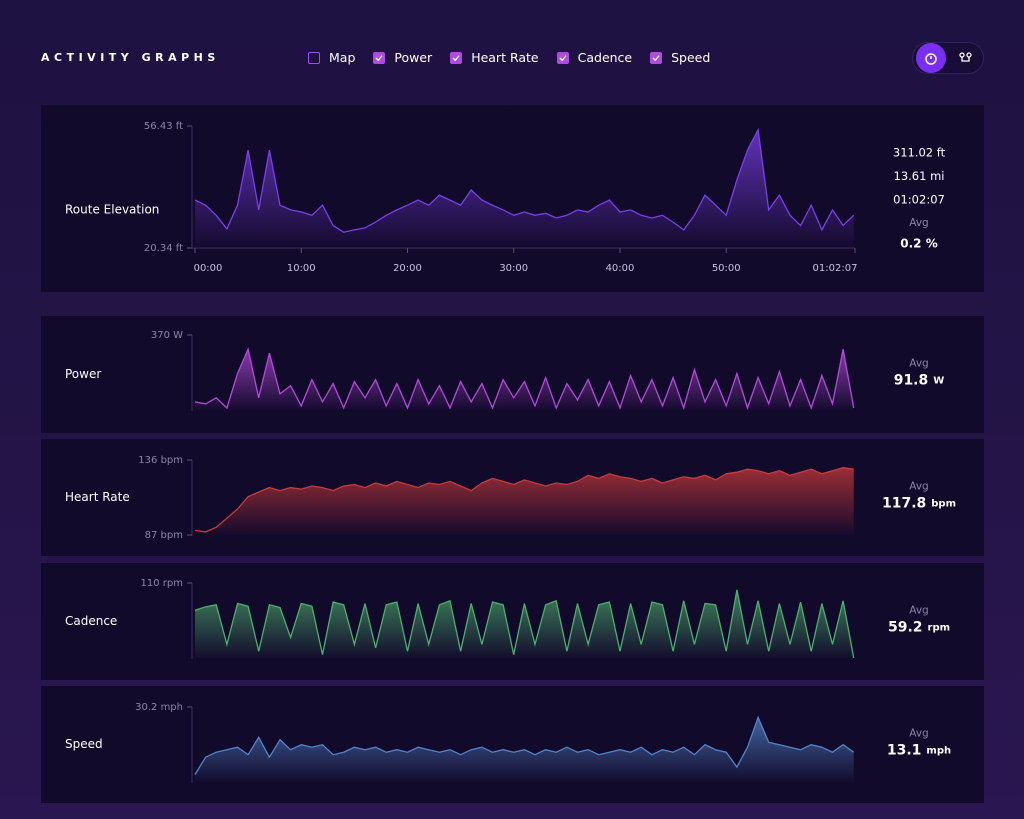 This screenshot has height=819, width=1024. What do you see at coordinates (938, 751) in the screenshot?
I see `avg-unit: mph` at bounding box center [938, 751].